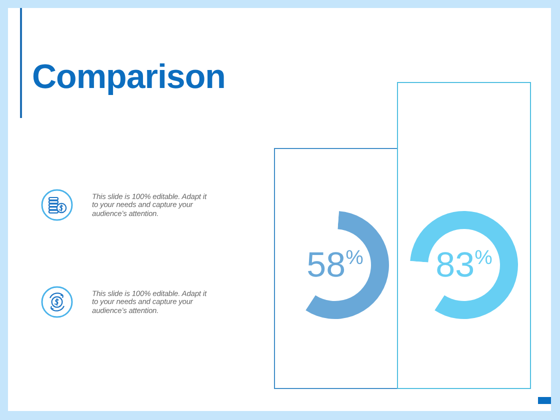 This screenshot has height=420, width=560. Describe the element at coordinates (335, 265) in the screenshot. I see `data-label: 58%` at that location.